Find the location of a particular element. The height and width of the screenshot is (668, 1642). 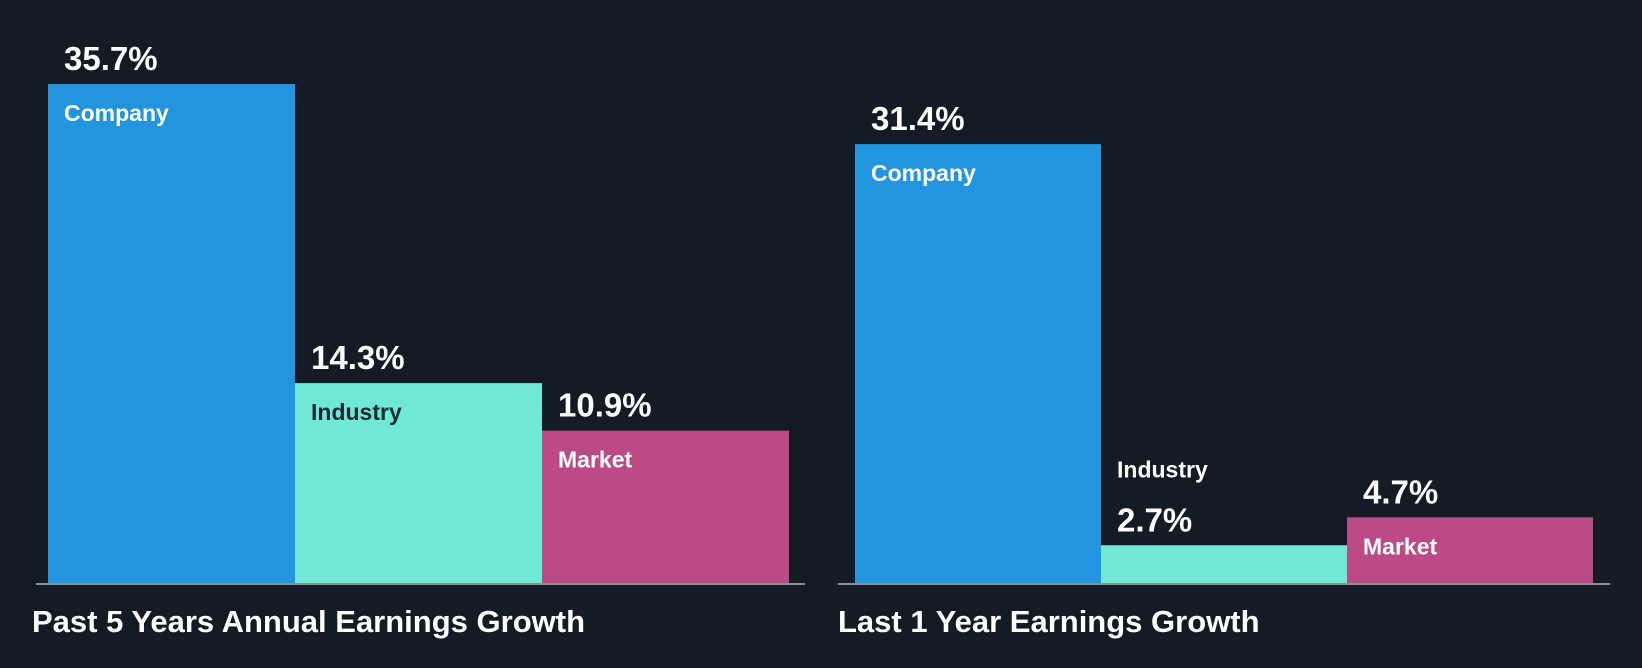

category-label-market-chart-2: Market is located at coordinates (1400, 546).